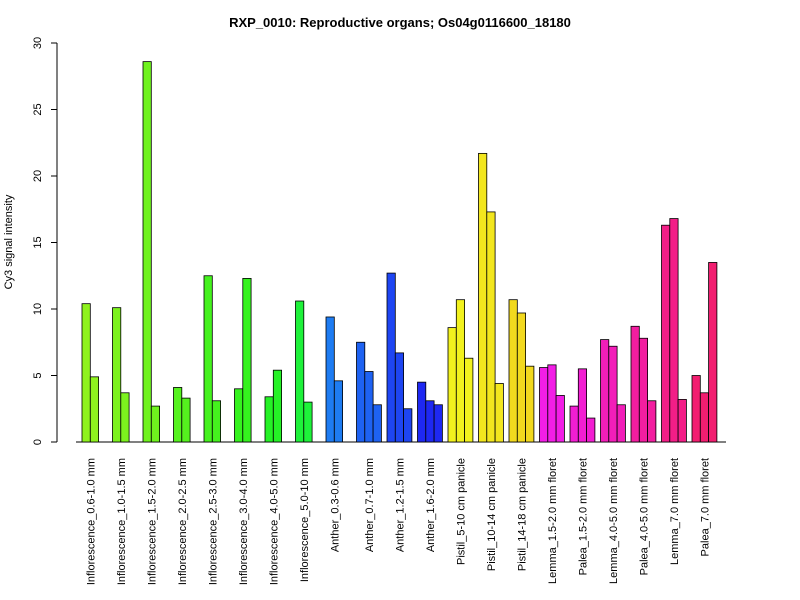  Describe the element at coordinates (614, 521) in the screenshot. I see `x-tick-label: Lemma_4.0-5.0 mm floret` at that location.